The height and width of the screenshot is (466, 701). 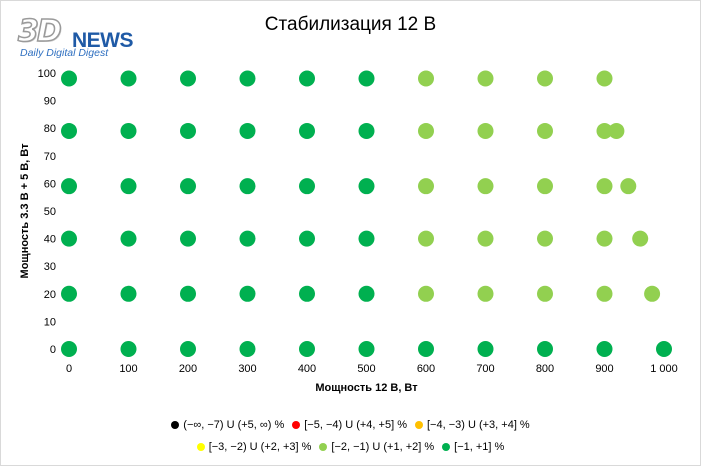 What do you see at coordinates (50, 212) in the screenshot?
I see `y-tick-label: 50` at bounding box center [50, 212].